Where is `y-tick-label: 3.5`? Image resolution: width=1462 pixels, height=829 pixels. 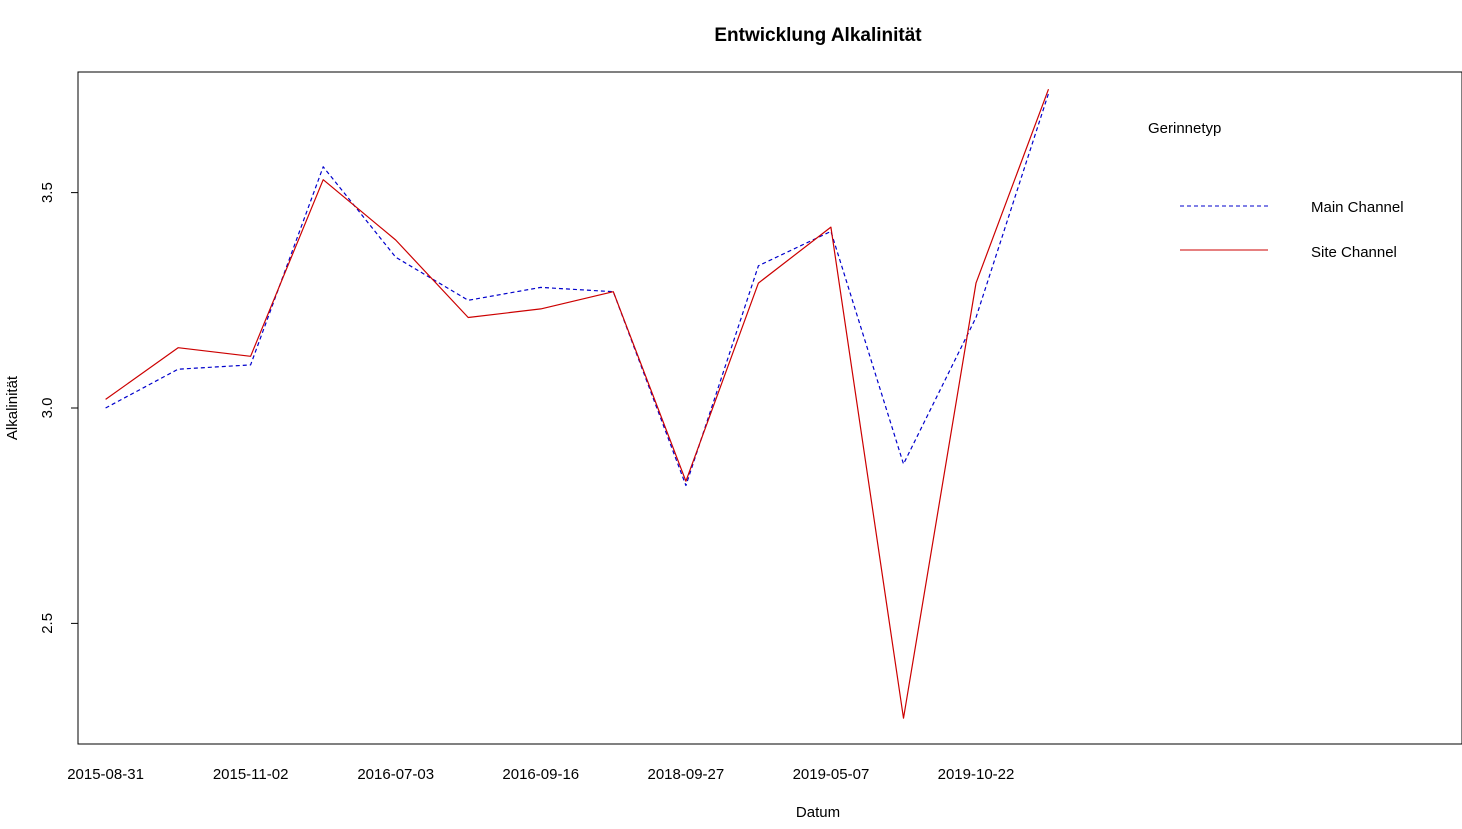 y-tick-label: 3.5 is located at coordinates (47, 192).